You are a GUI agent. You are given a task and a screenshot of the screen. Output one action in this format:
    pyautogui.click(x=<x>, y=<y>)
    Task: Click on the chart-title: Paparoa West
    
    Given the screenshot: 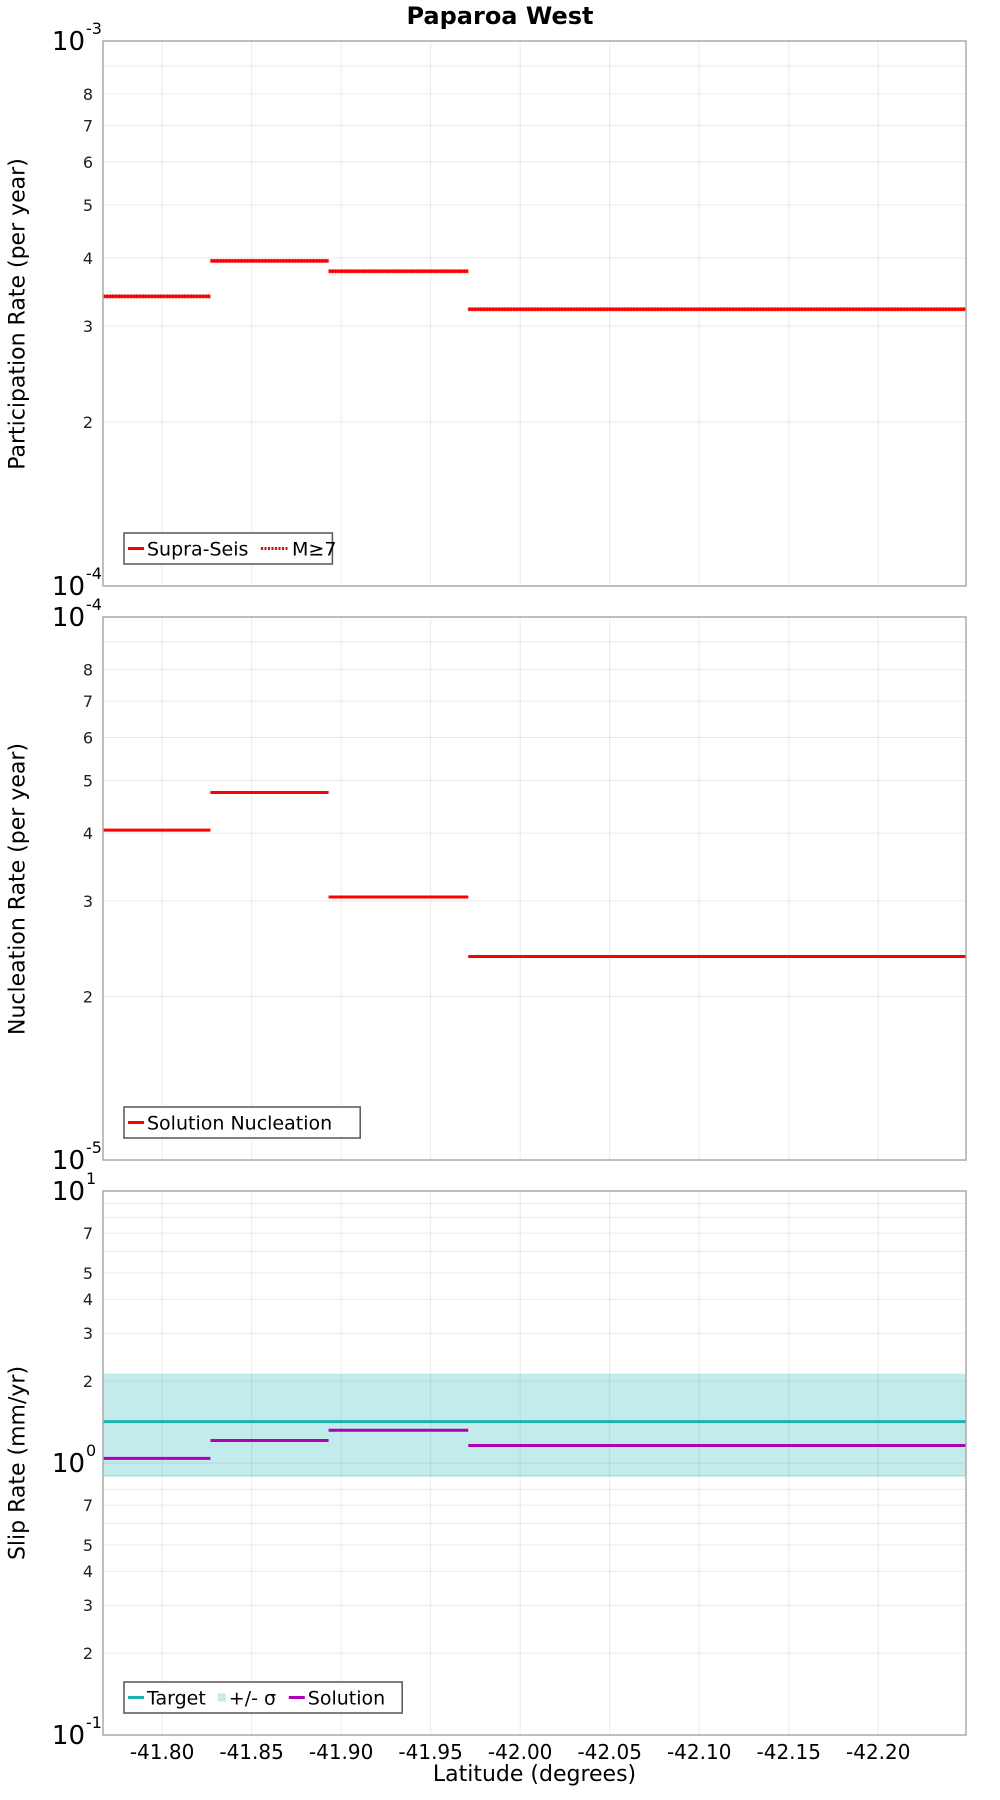 What is the action you would take?
    pyautogui.click(x=500, y=16)
    